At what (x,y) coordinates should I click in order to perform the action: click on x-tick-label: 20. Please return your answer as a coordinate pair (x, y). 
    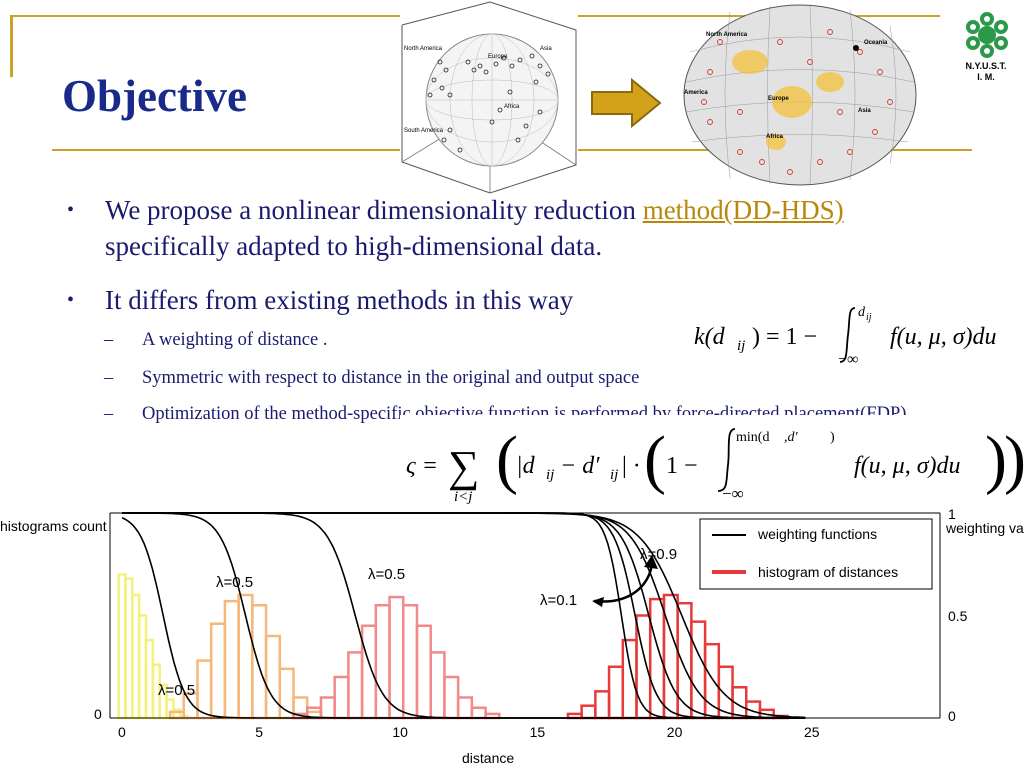
    Looking at the image, I should click on (675, 732).